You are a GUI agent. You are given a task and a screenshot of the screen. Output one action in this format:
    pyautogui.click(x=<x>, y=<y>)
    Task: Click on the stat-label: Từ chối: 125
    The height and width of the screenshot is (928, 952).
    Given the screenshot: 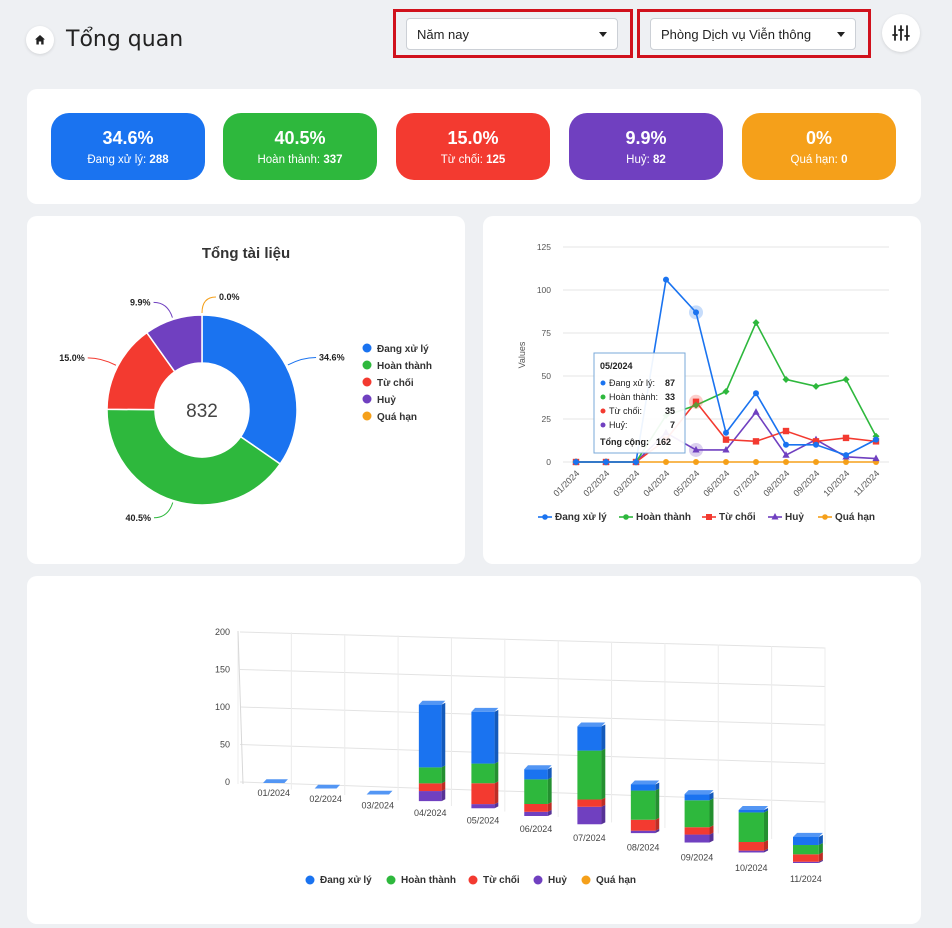 What is the action you would take?
    pyautogui.click(x=473, y=160)
    